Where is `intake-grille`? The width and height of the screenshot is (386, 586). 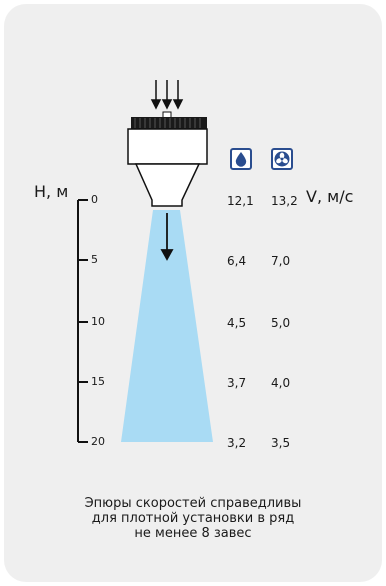
intake-grille is located at coordinates (169, 120).